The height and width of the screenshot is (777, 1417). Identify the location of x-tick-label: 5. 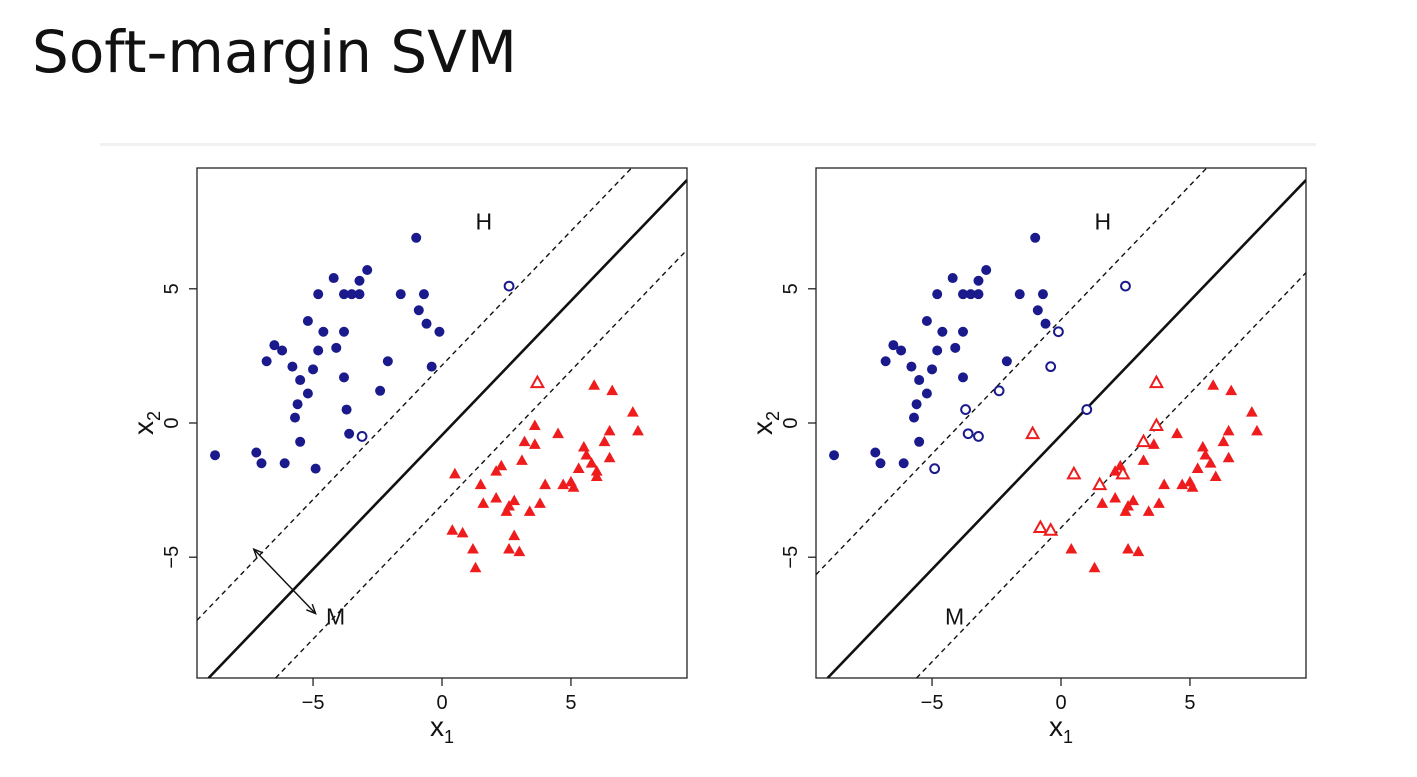
(1189, 703).